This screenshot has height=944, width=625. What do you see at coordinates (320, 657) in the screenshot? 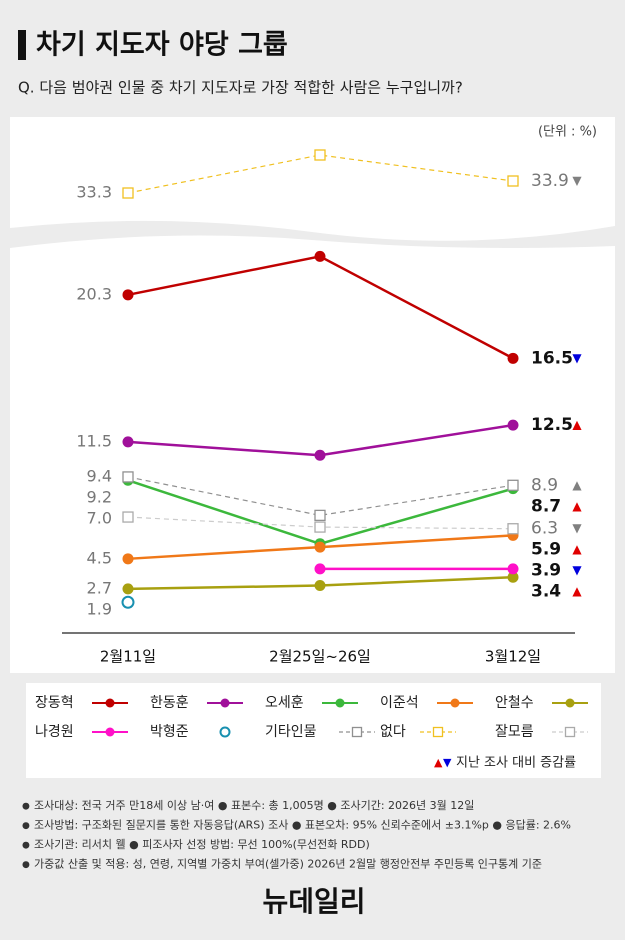
I see `x-tick-label: 2월25일~26일` at bounding box center [320, 657].